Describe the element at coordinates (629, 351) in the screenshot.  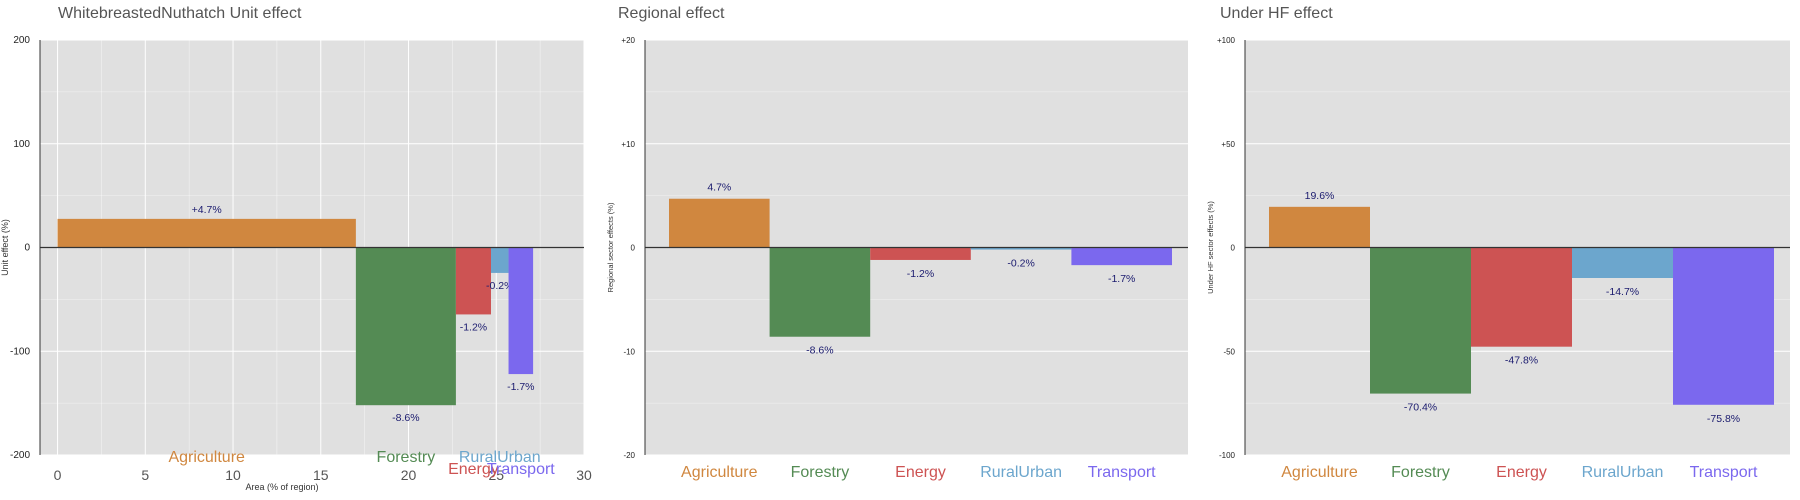
I see `y-tick-label: -10` at that location.